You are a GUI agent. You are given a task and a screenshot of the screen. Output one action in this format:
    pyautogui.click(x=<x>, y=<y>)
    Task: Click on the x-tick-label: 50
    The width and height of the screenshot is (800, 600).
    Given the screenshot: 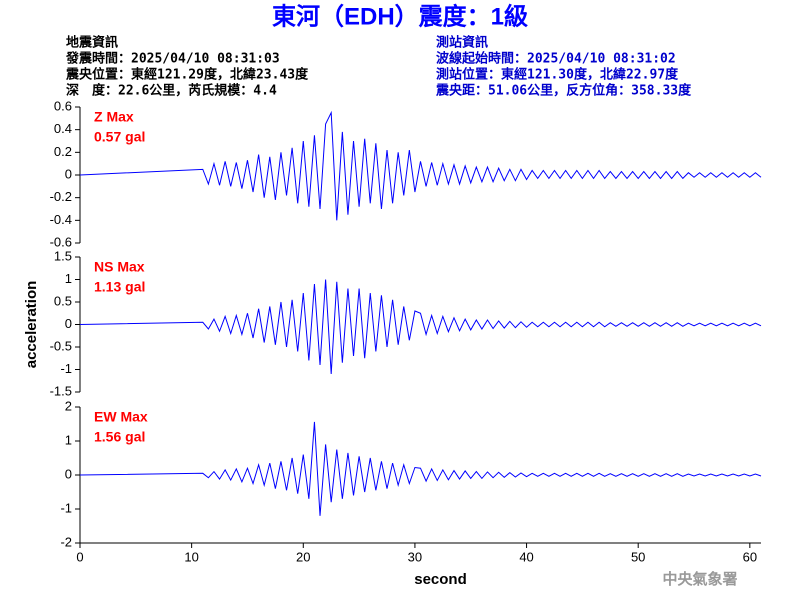 What is the action you would take?
    pyautogui.click(x=638, y=556)
    